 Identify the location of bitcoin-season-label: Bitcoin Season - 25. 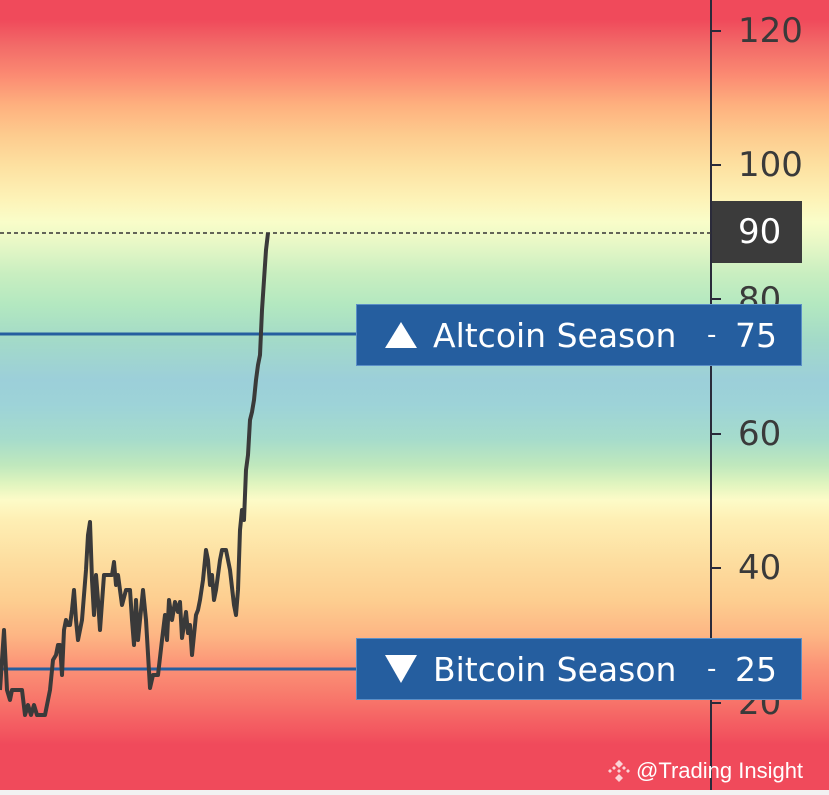
(579, 669).